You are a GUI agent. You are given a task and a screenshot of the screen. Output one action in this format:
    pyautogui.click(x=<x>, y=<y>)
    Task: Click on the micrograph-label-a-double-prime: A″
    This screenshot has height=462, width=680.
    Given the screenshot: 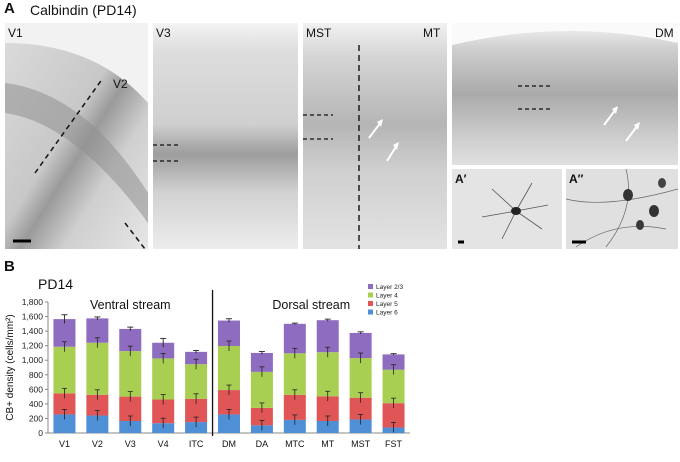 What is the action you would take?
    pyautogui.click(x=576, y=179)
    